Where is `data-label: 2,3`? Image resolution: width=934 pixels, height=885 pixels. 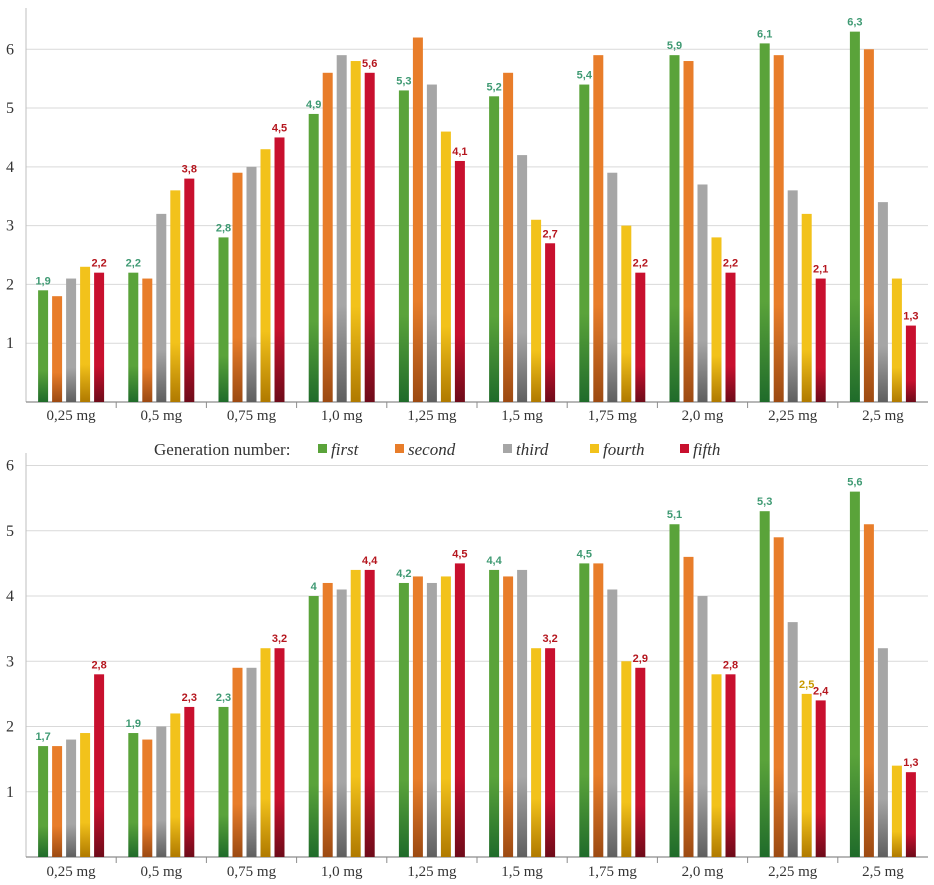 data-label: 2,3 is located at coordinates (223, 698).